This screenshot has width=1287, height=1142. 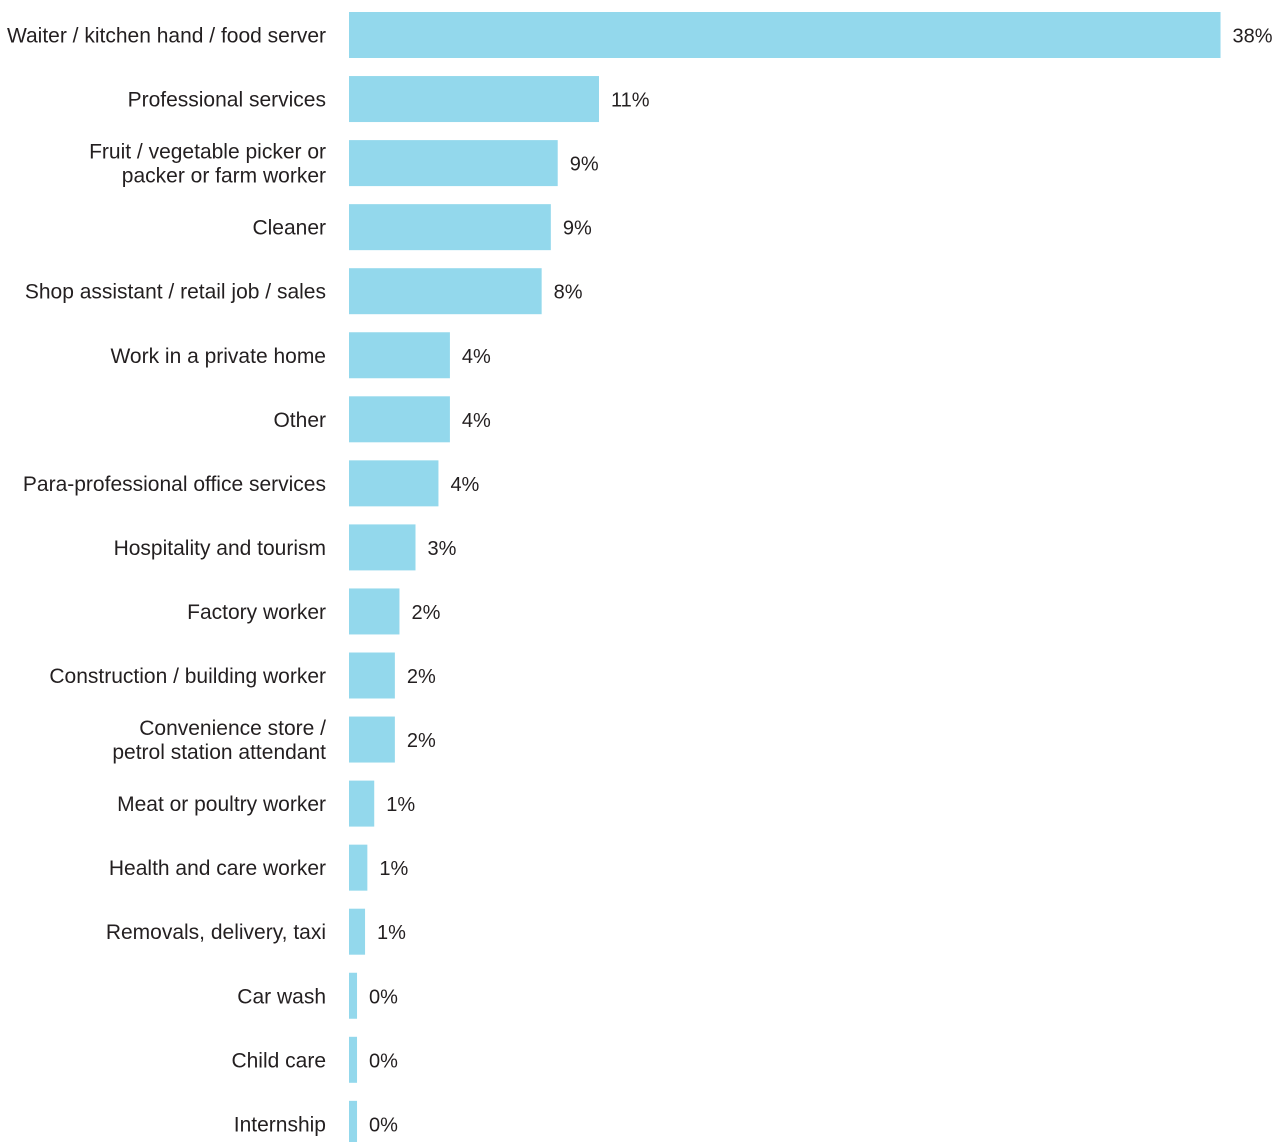 I want to click on category-label: Fruit / vegetable picker or, so click(x=207, y=152).